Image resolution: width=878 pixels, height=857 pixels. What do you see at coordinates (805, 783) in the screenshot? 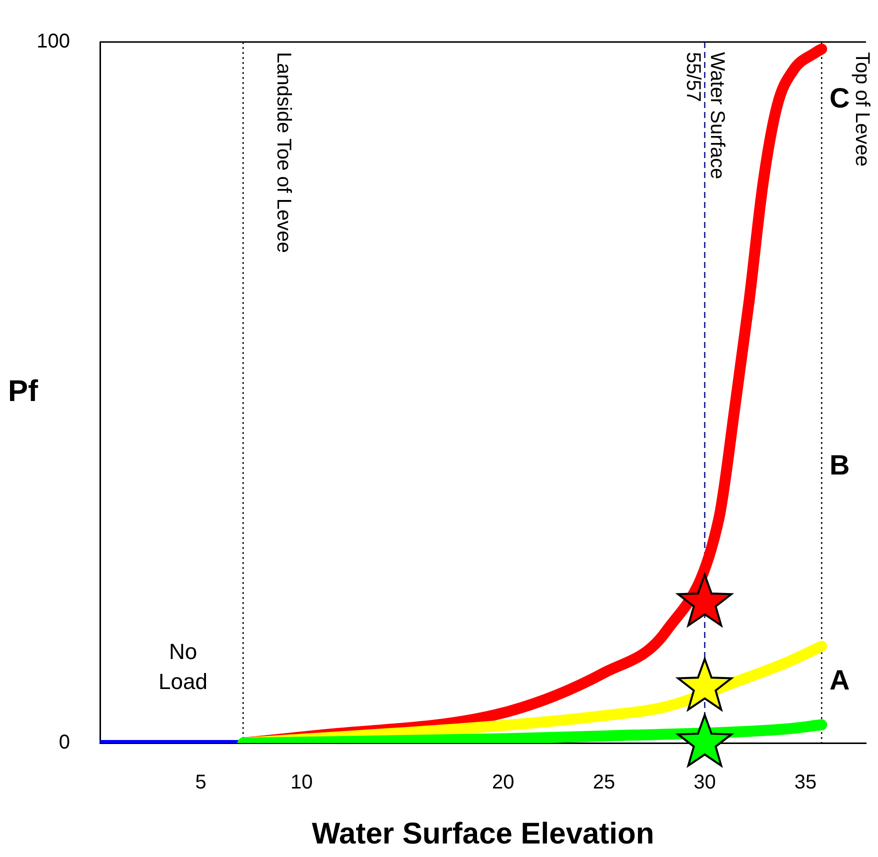
I see `x-tick-label: 35` at bounding box center [805, 783].